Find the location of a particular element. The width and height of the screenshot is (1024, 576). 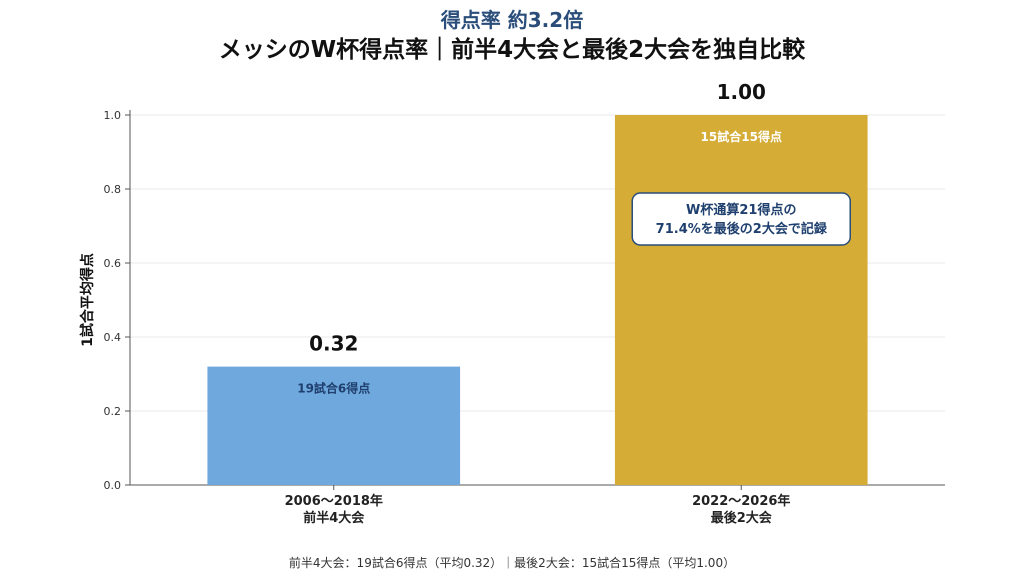

y-tick-label: 1.0 is located at coordinates (113, 115).